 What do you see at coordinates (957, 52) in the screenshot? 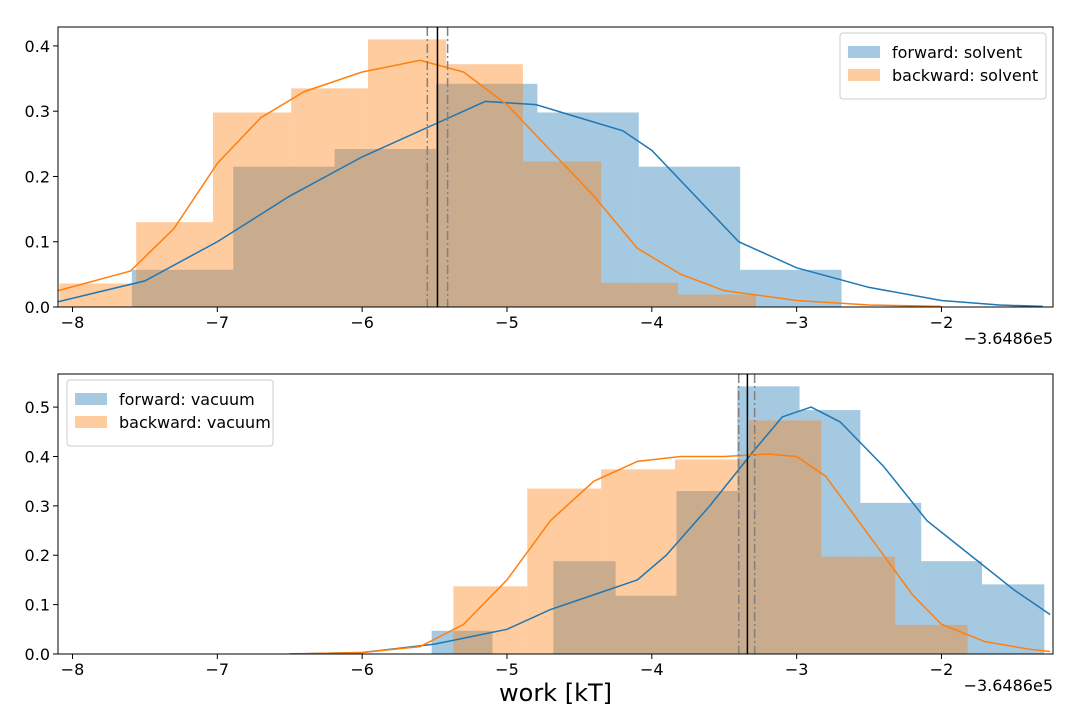
I see `legend-label: forward: solvent` at bounding box center [957, 52].